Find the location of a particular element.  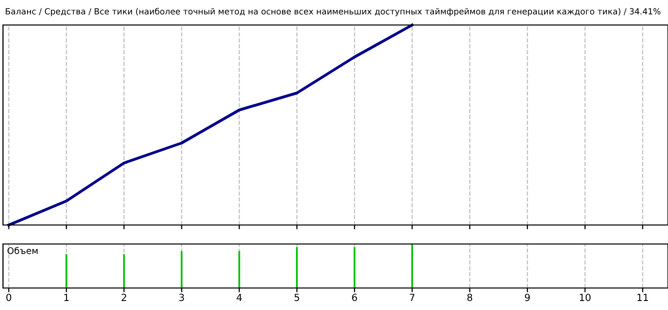

x-tick-label: 10 is located at coordinates (585, 298).